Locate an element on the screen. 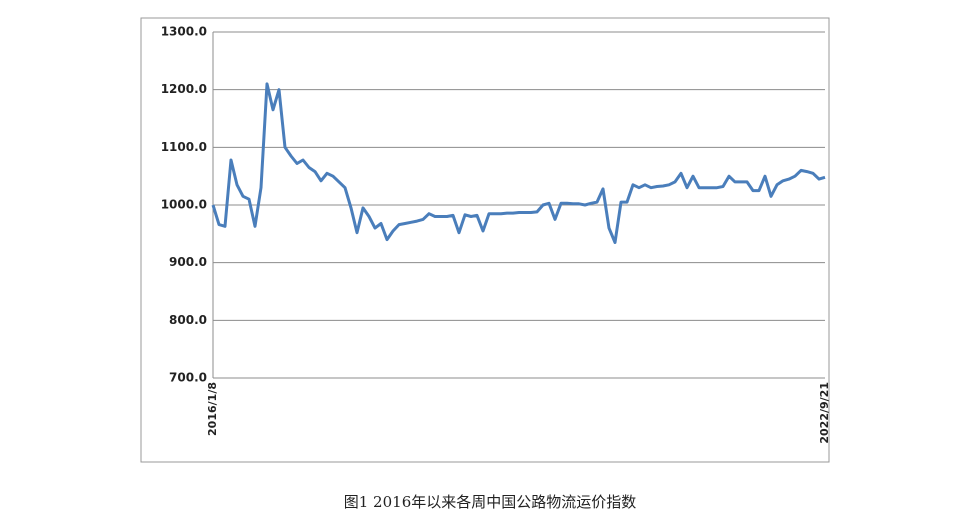 Image resolution: width=980 pixels, height=527 pixels. chart-caption: 图1 2016年以来各周中国公路物流运价指数 is located at coordinates (490, 502).